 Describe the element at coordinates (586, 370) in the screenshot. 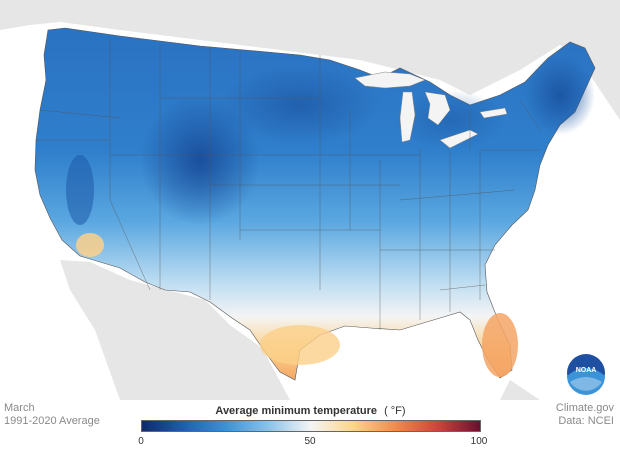

I see `noaa-logo-text: NOAA` at that location.